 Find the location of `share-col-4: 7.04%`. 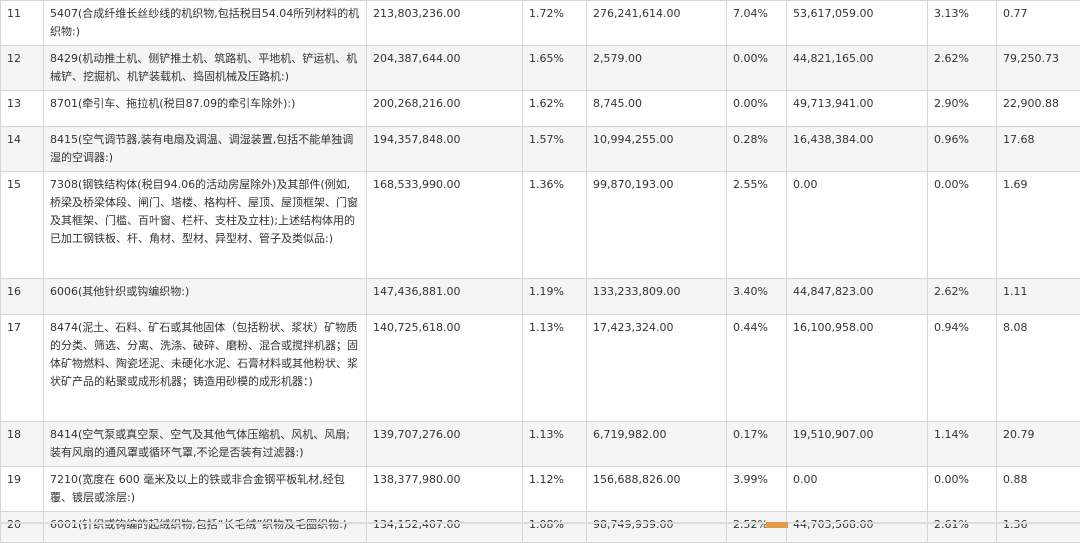

share-col-4: 7.04% is located at coordinates (757, 23).